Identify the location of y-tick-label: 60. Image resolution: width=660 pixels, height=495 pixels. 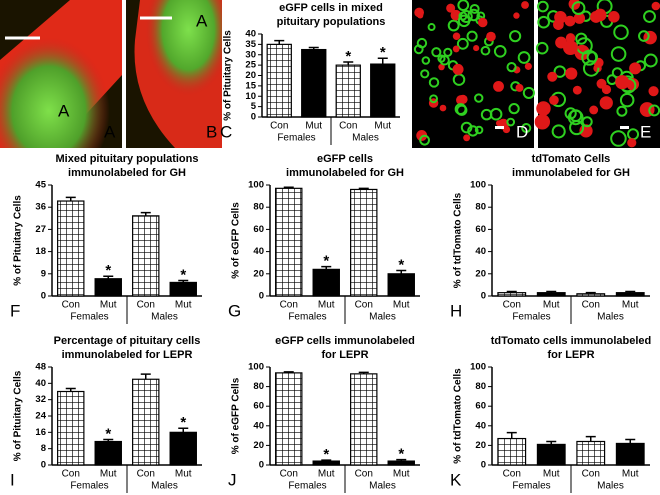
(480, 406).